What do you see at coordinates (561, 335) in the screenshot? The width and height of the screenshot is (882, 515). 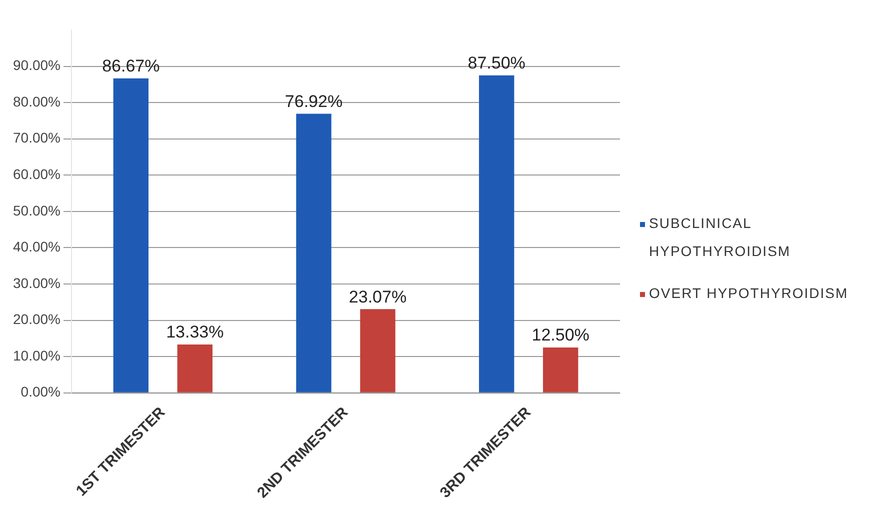 I see `data-label: 12.50%` at bounding box center [561, 335].